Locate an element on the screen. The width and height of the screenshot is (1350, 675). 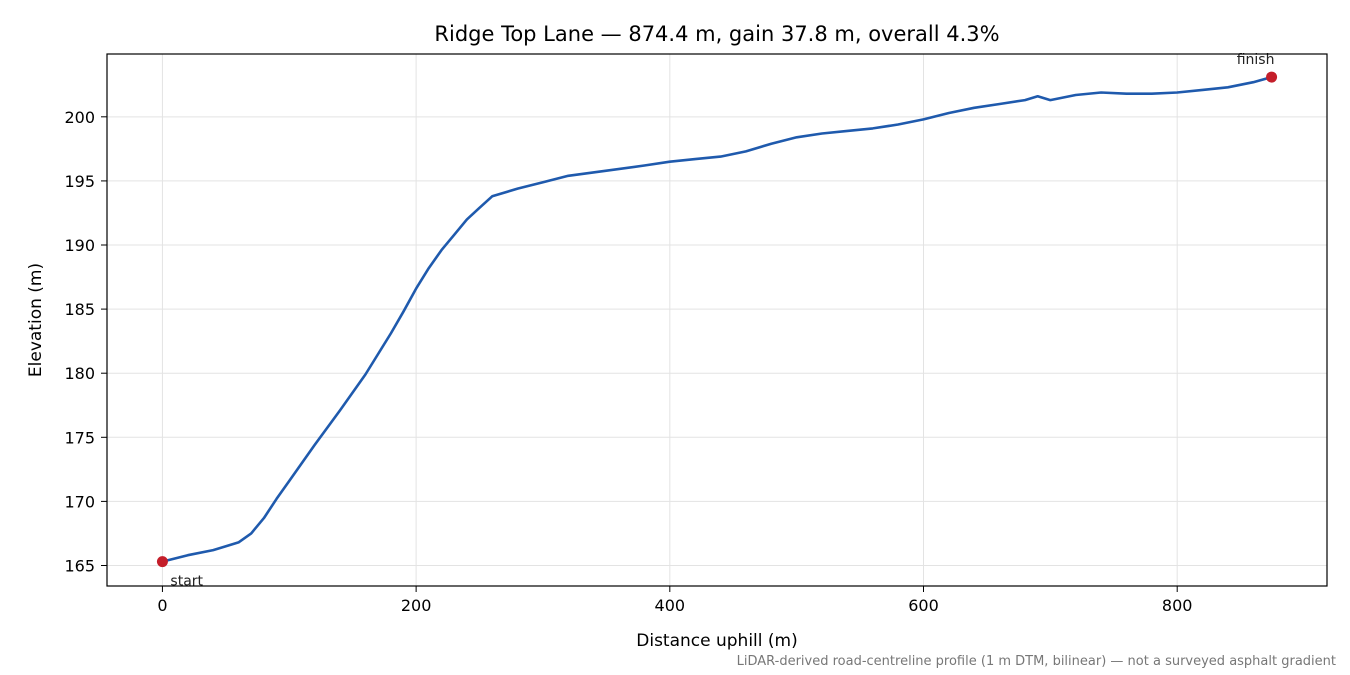
x-tick-label: 200 is located at coordinates (416, 605).